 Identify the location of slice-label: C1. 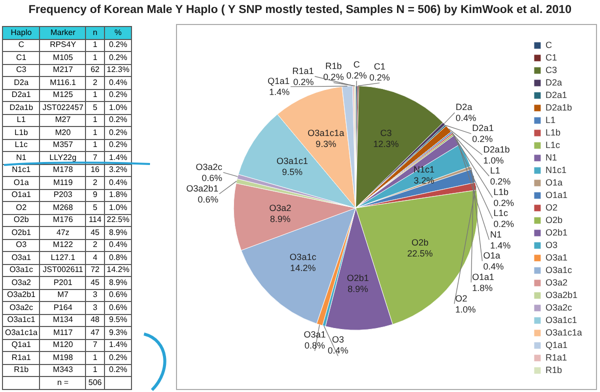
(380, 66).